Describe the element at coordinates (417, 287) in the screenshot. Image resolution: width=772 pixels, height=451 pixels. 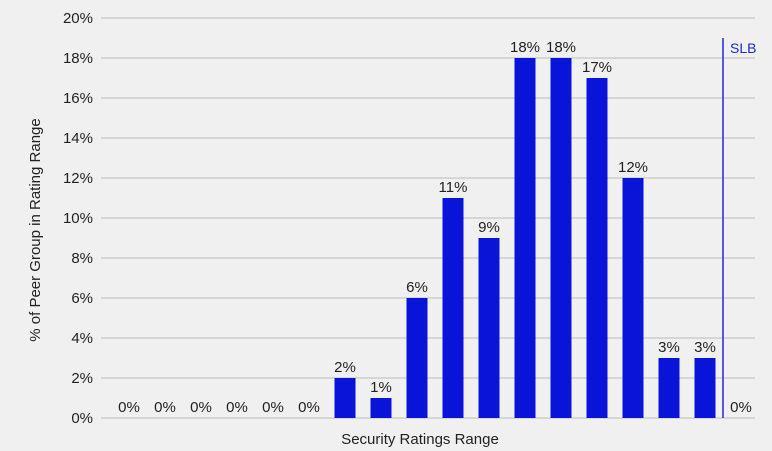
I see `data-label: 6%` at that location.